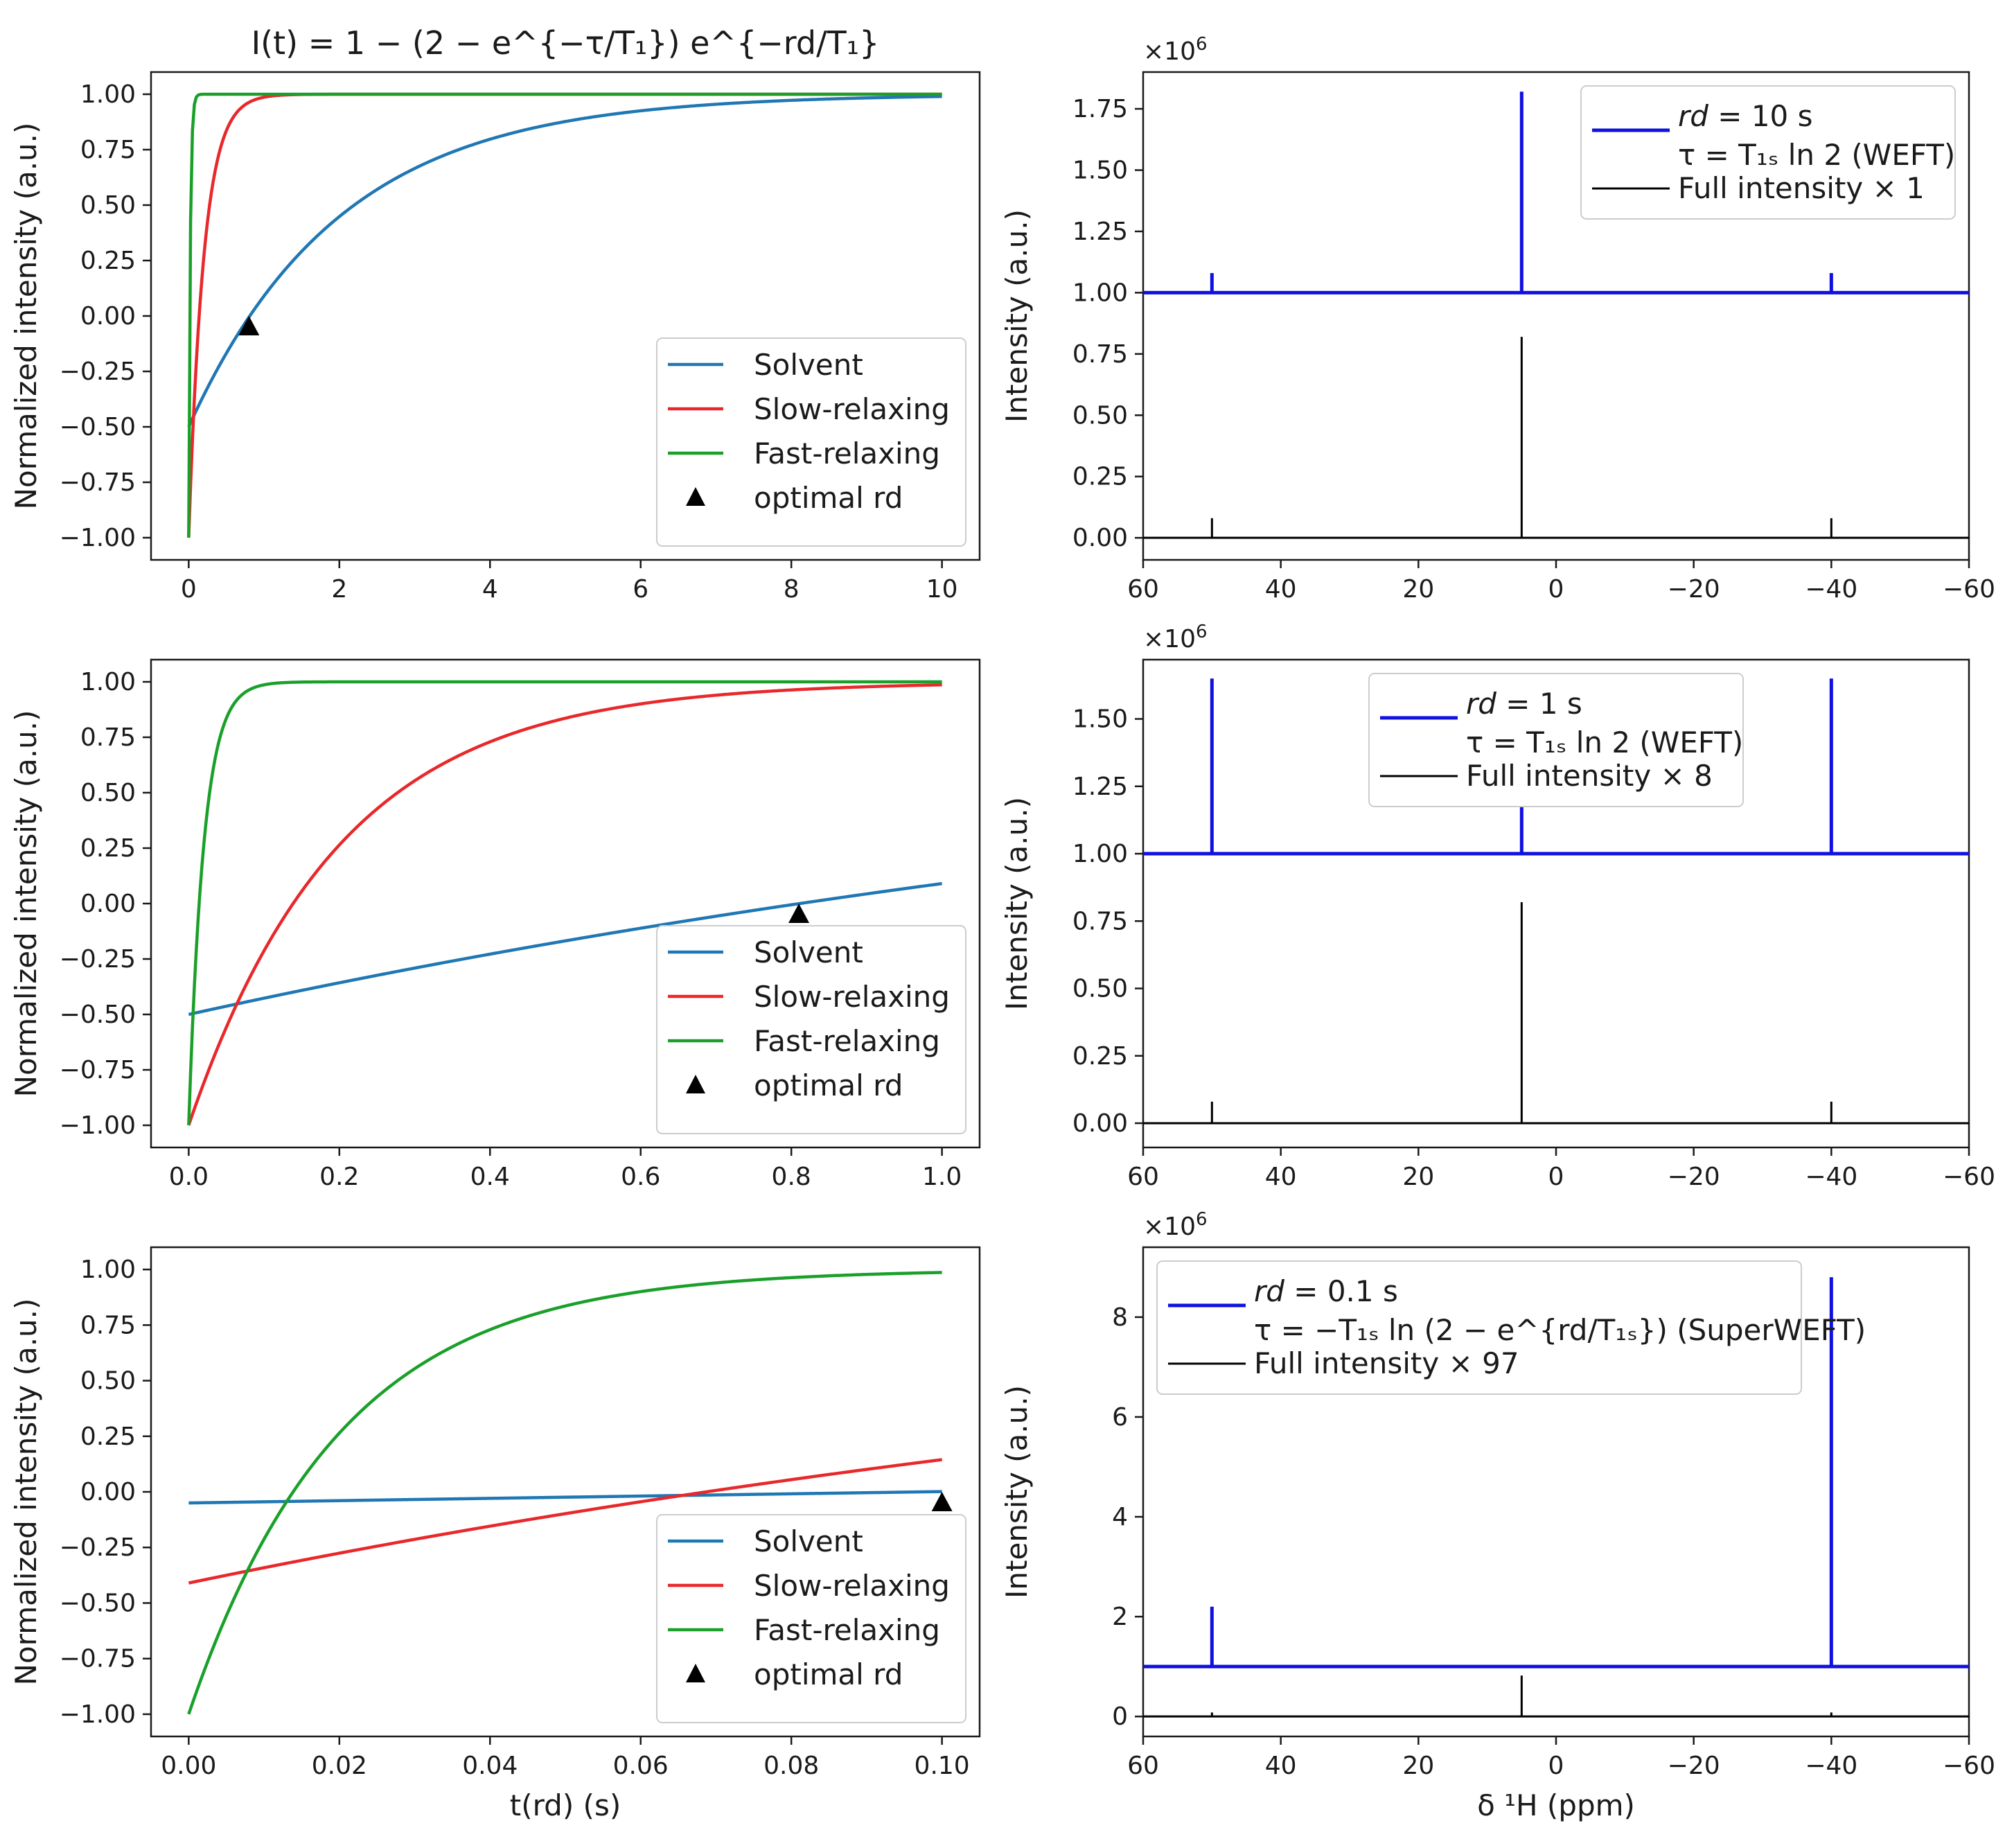 The width and height of the screenshot is (2005, 1848). I want to click on series-line-fast, so click(564, 1493).